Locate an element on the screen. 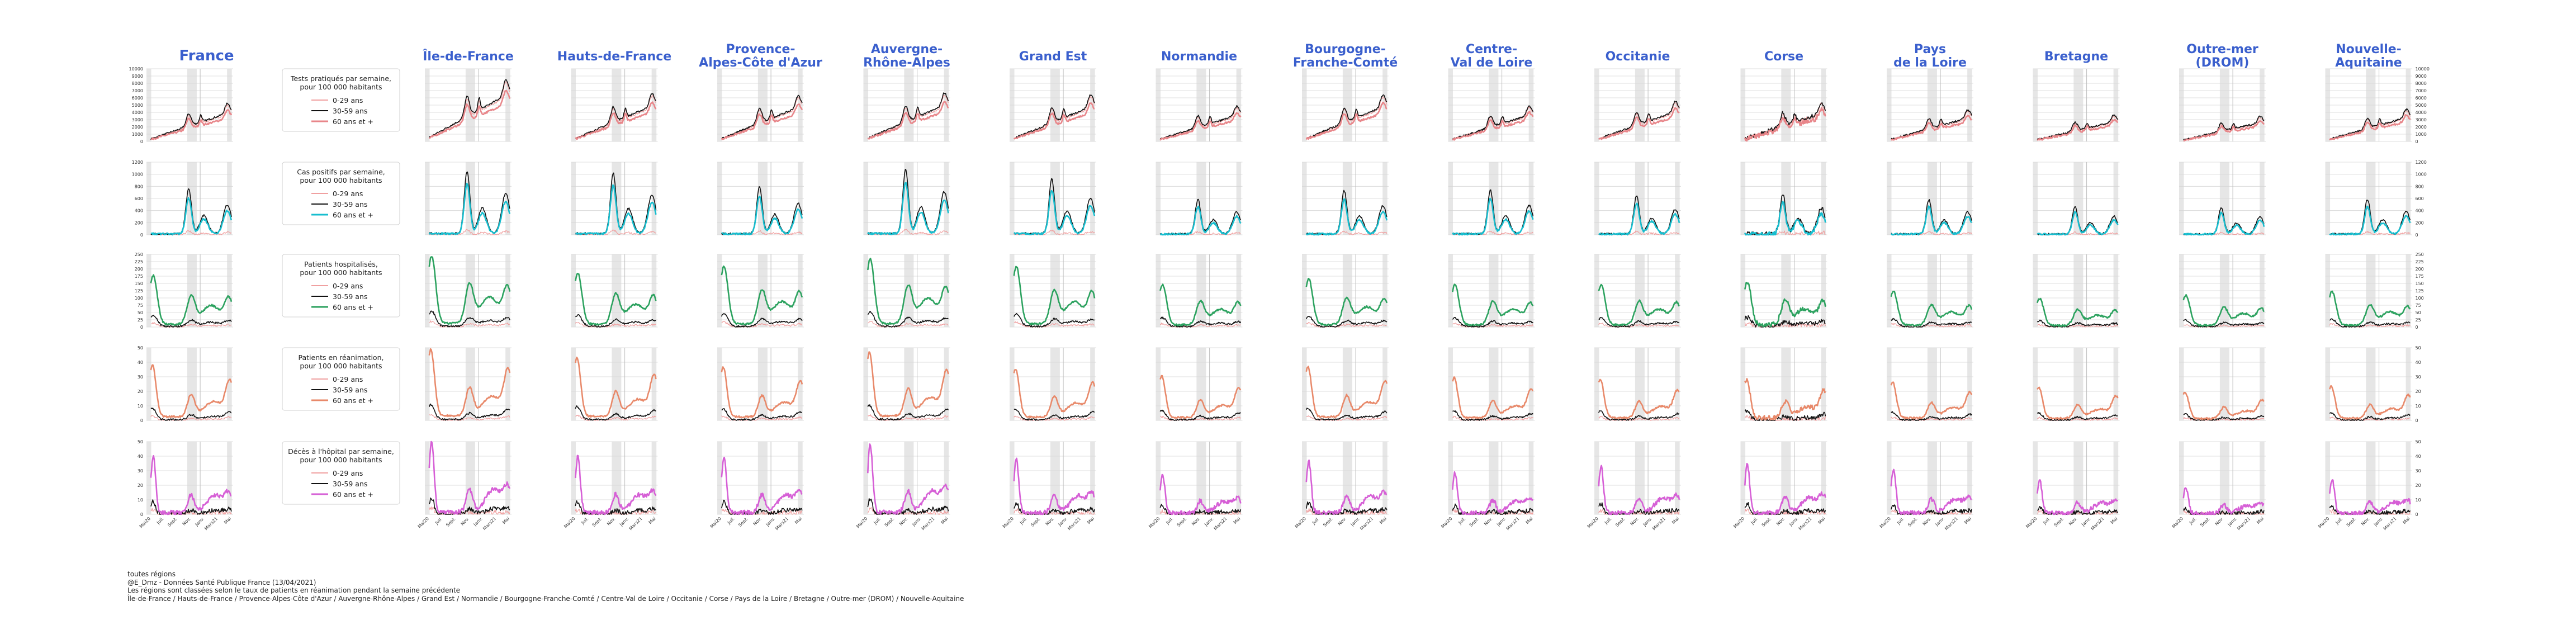 Image resolution: width=2576 pixels, height=644 pixels. panel-hosp-bre is located at coordinates (2076, 291).